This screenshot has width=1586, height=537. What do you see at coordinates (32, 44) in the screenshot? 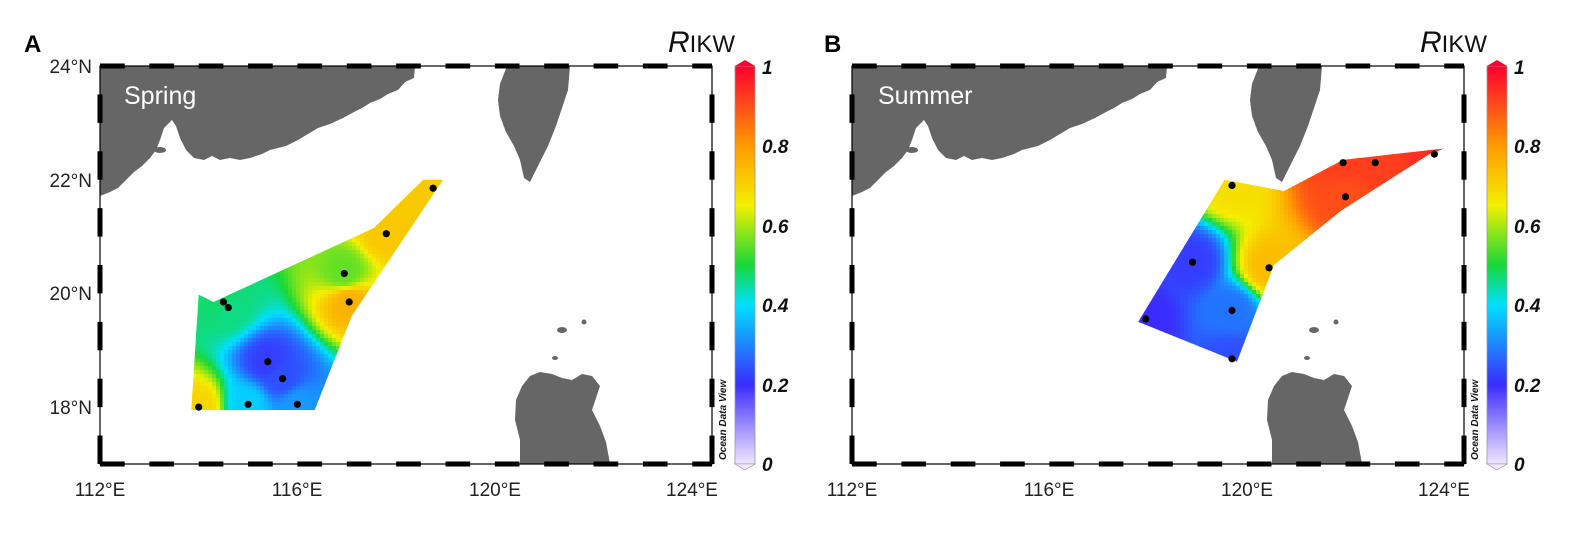
I see `panel-letter: A` at bounding box center [32, 44].